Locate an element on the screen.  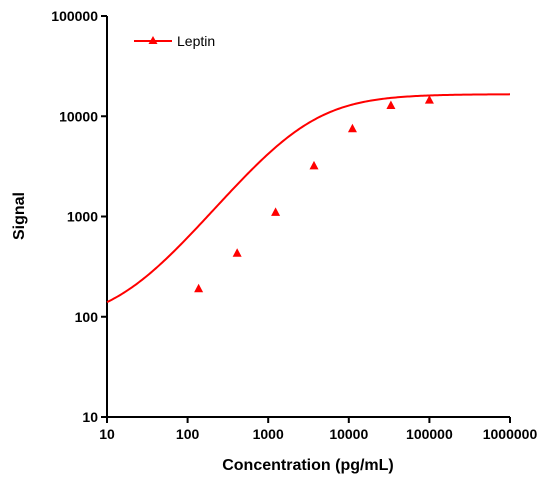
y-tick-label: 10 is located at coordinates (90, 417).